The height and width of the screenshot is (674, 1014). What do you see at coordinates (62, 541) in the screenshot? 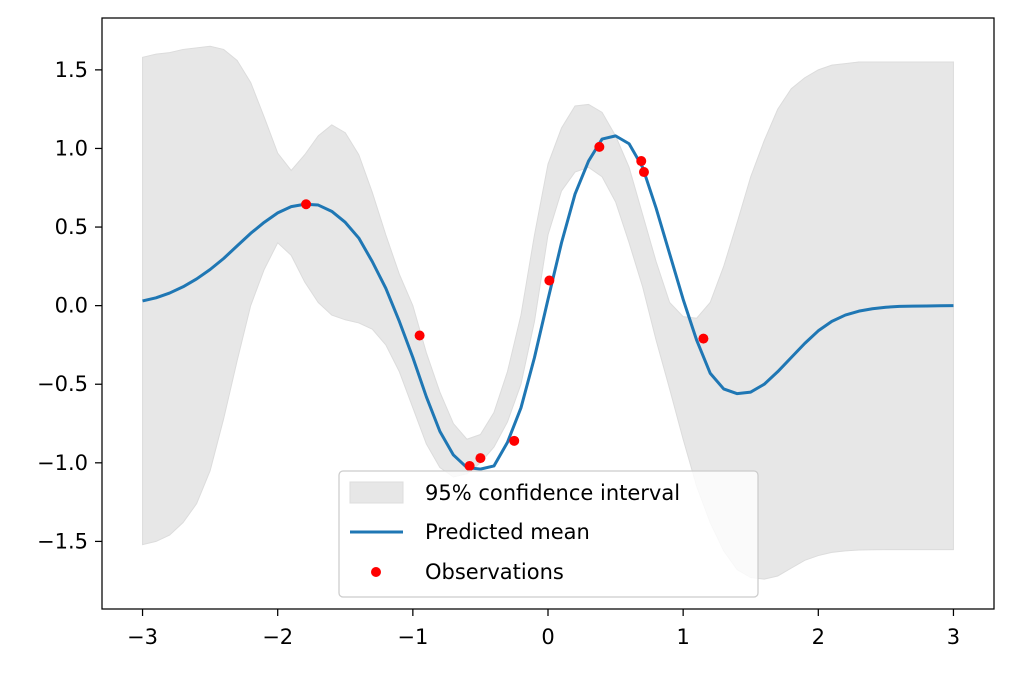
I see `y-tick-label: −1.5` at bounding box center [62, 541].